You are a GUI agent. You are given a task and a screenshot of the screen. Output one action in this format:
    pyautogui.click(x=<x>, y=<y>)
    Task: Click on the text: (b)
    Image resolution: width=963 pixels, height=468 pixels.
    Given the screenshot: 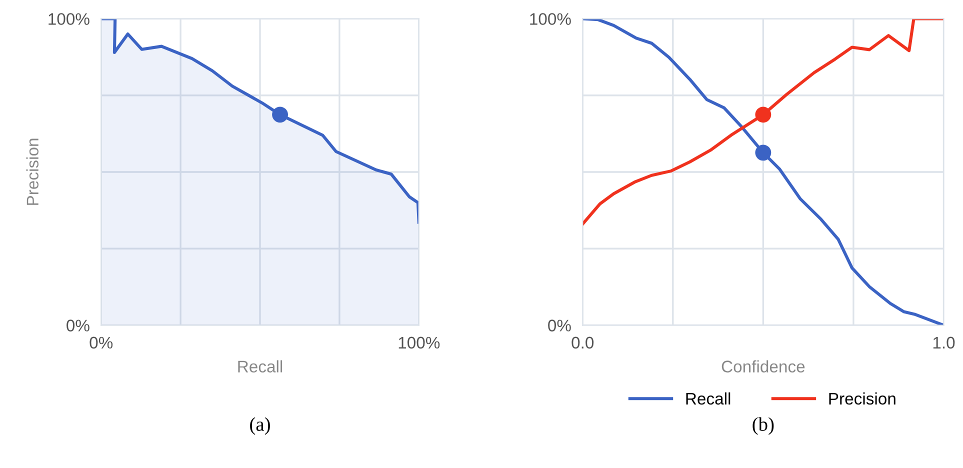 What is the action you would take?
    pyautogui.click(x=763, y=426)
    